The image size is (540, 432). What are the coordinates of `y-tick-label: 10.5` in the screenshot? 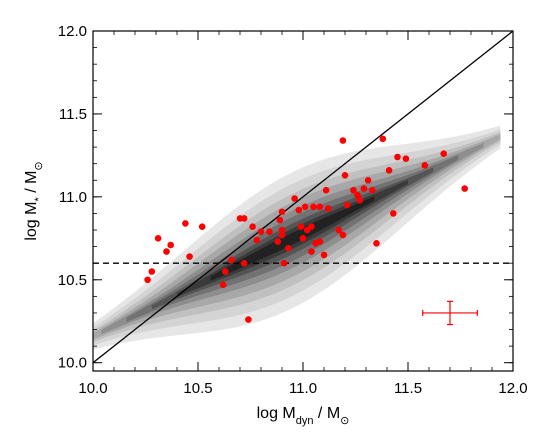 It's located at (72, 280).